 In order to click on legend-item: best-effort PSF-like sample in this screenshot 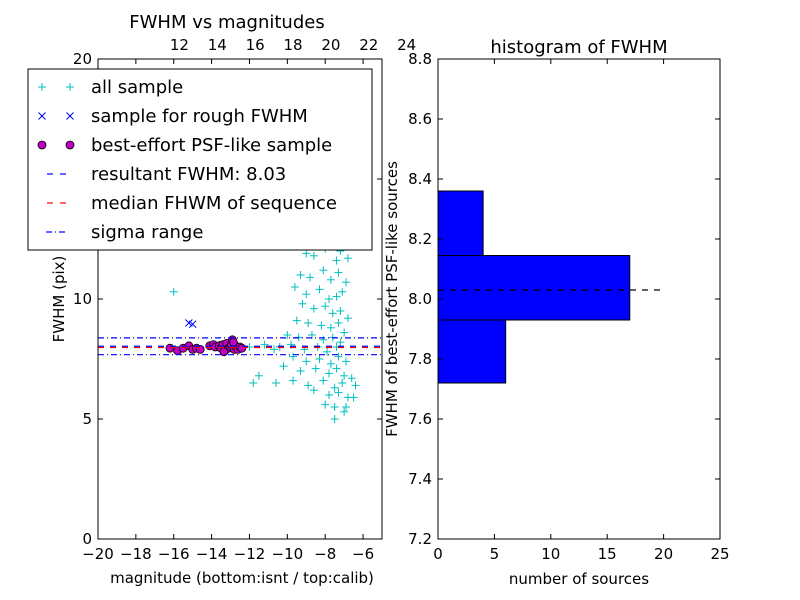, I will do `click(184, 145)`.